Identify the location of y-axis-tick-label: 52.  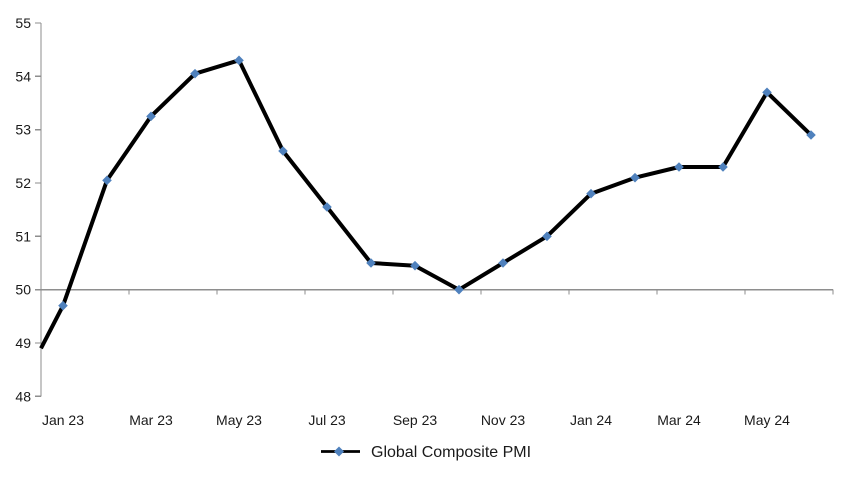
(23, 183).